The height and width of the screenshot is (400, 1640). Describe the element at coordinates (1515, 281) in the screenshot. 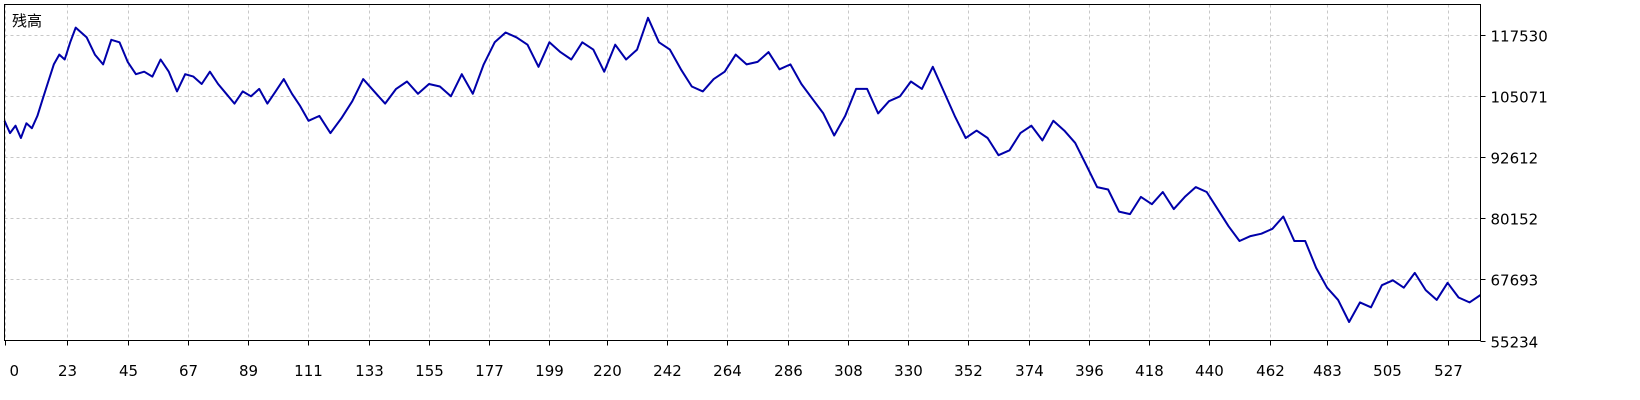

I see `y-tick-label: 67693` at that location.